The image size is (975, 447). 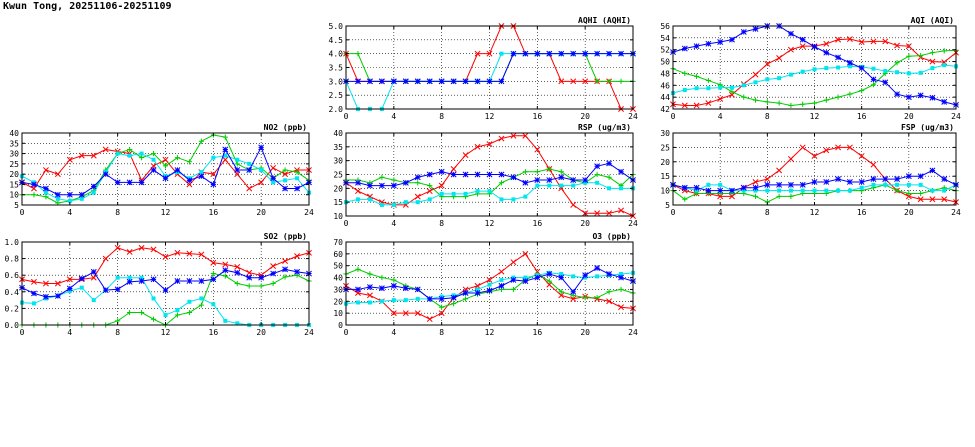 I want to click on y-tick-label: 35, so click(x=14, y=143).